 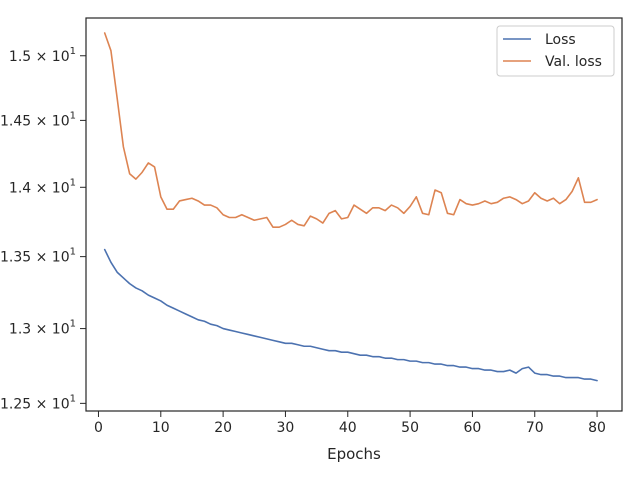 What do you see at coordinates (597, 428) in the screenshot?
I see `x-tick-label: 80` at bounding box center [597, 428].